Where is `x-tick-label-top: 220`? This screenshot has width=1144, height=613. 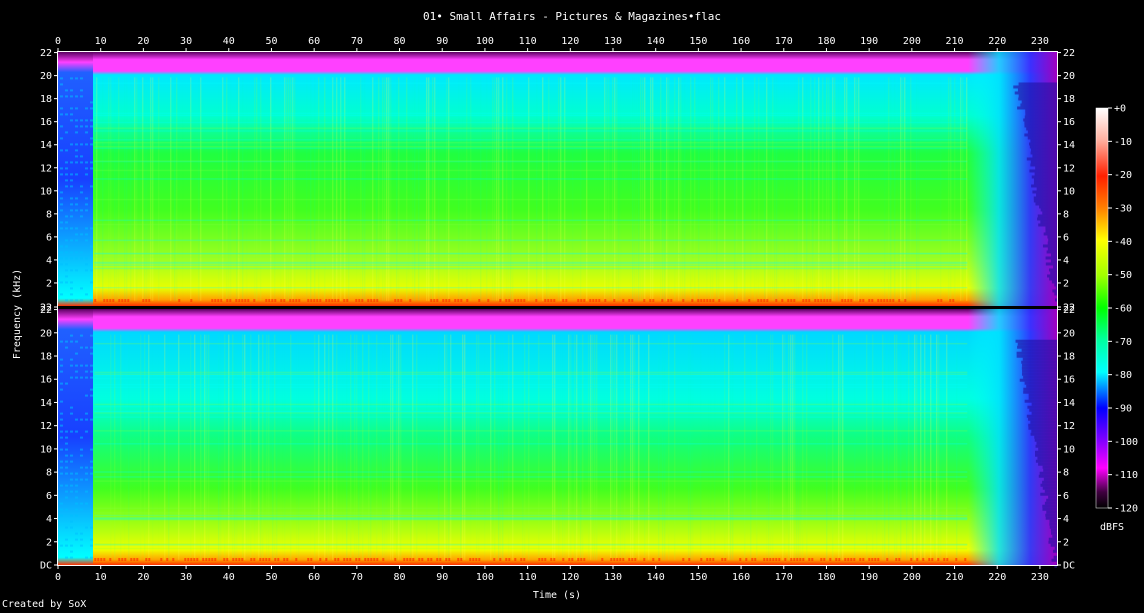 x-tick-label-top: 220 is located at coordinates (997, 41).